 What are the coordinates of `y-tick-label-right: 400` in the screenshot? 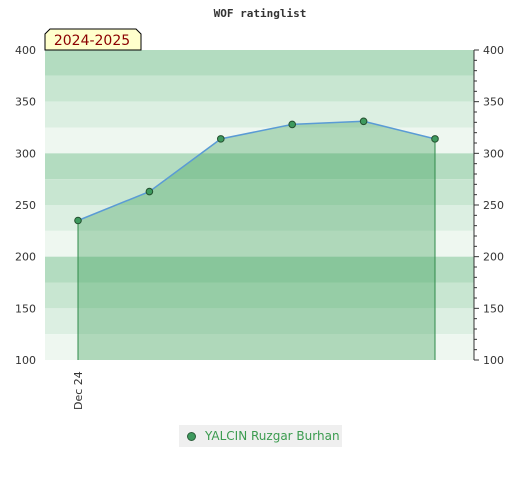 It's located at (493, 50).